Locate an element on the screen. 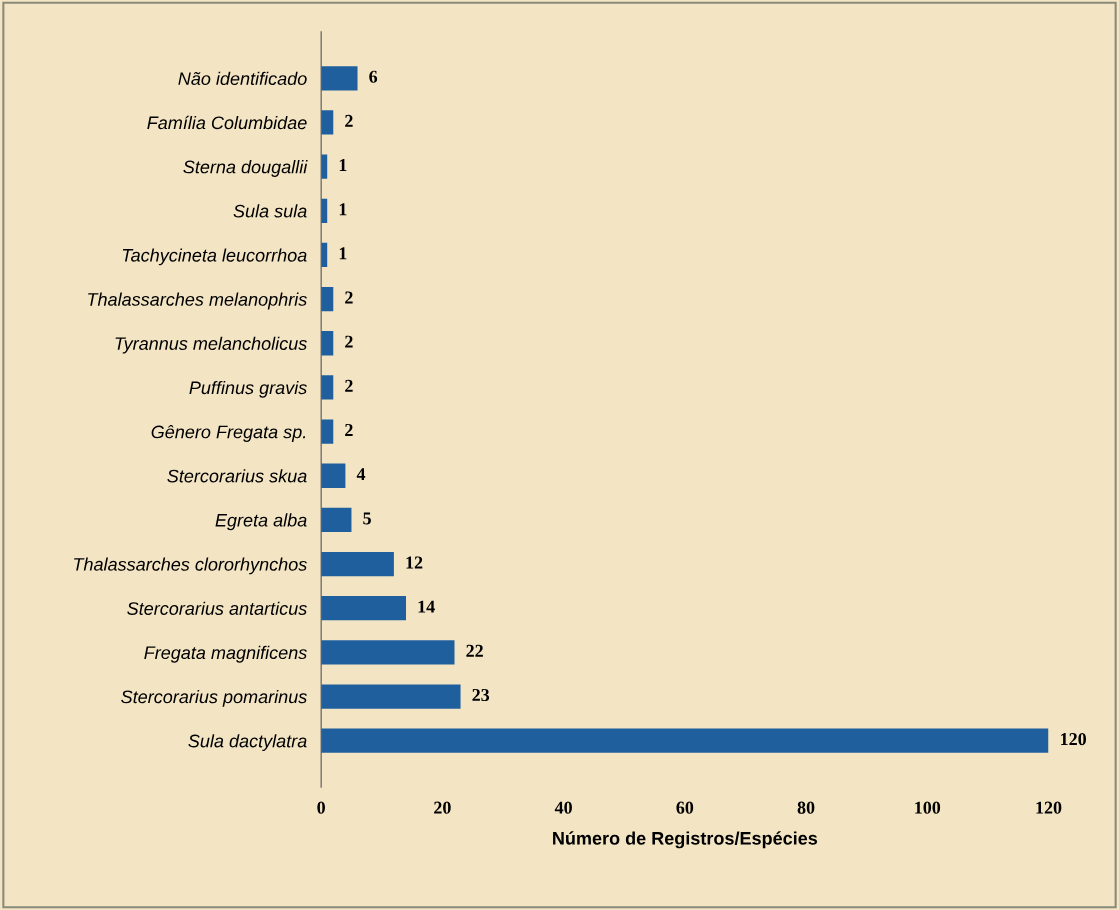 The height and width of the screenshot is (910, 1119). x-tick-label: 60 is located at coordinates (685, 807).